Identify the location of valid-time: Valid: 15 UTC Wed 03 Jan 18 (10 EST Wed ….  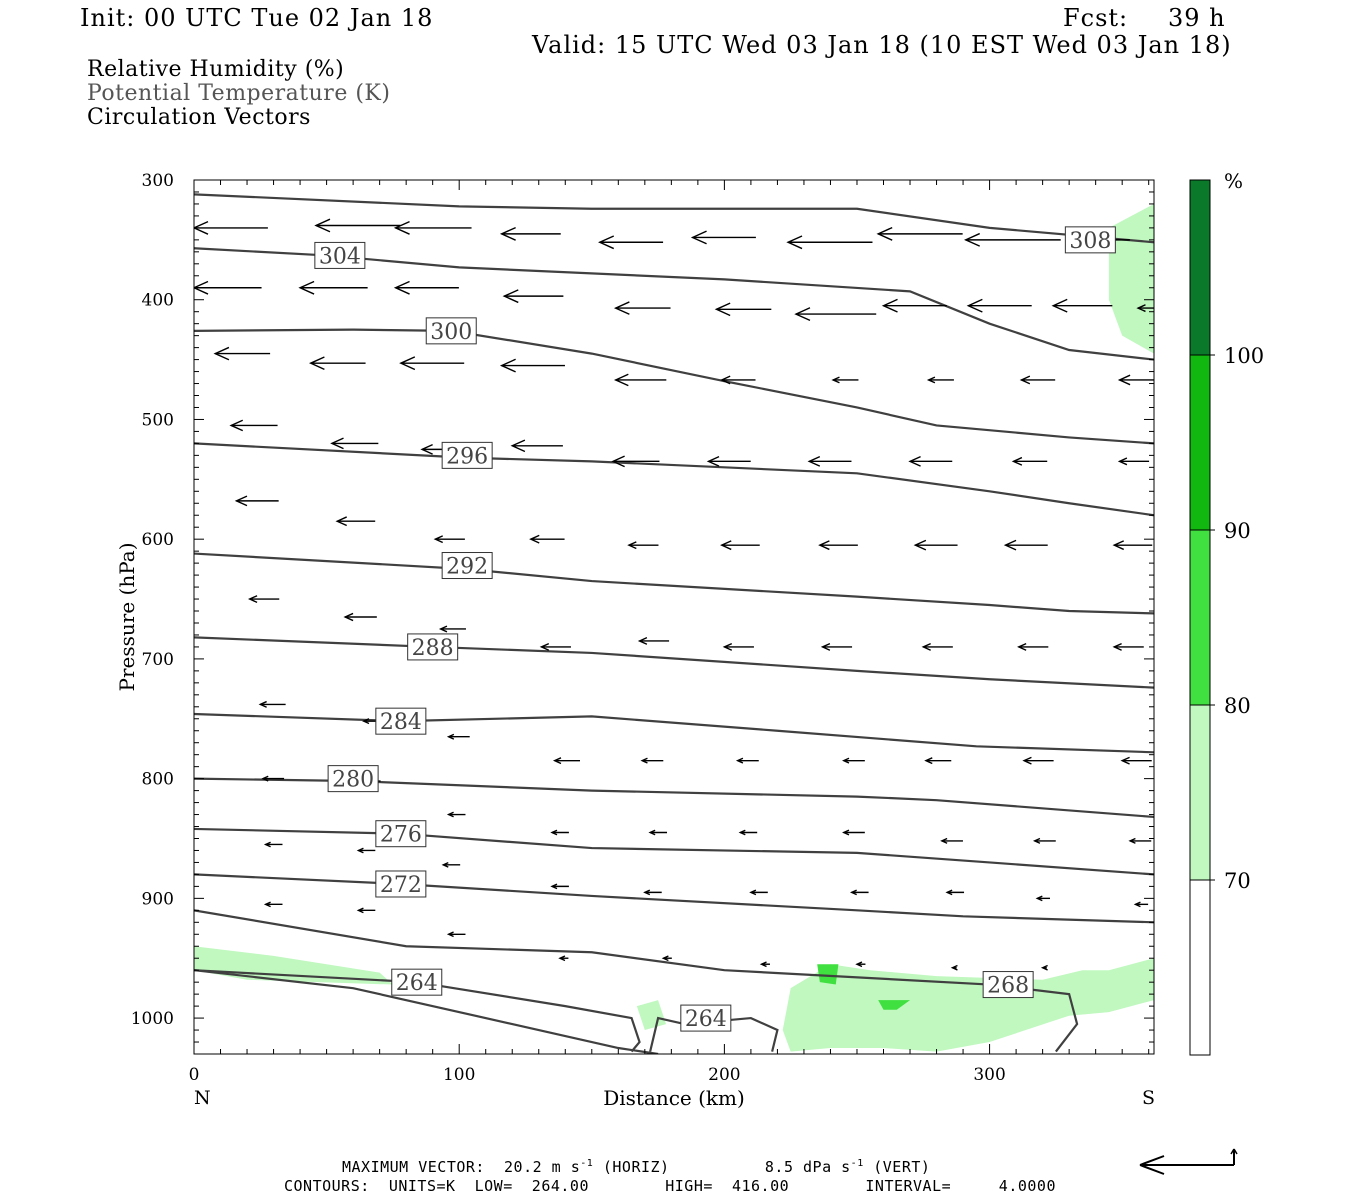
(882, 45).